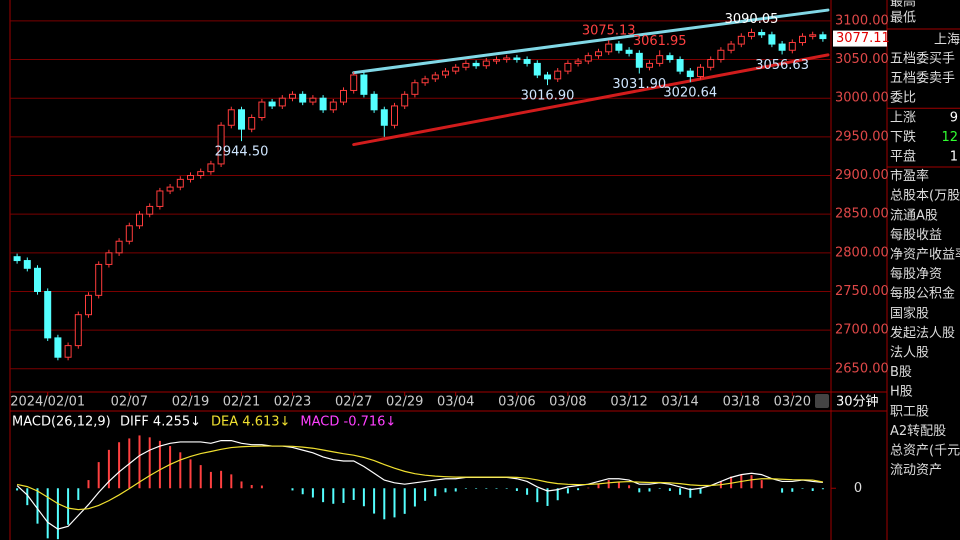  I want to click on y-tick-label: 2900.00, so click(862, 175).